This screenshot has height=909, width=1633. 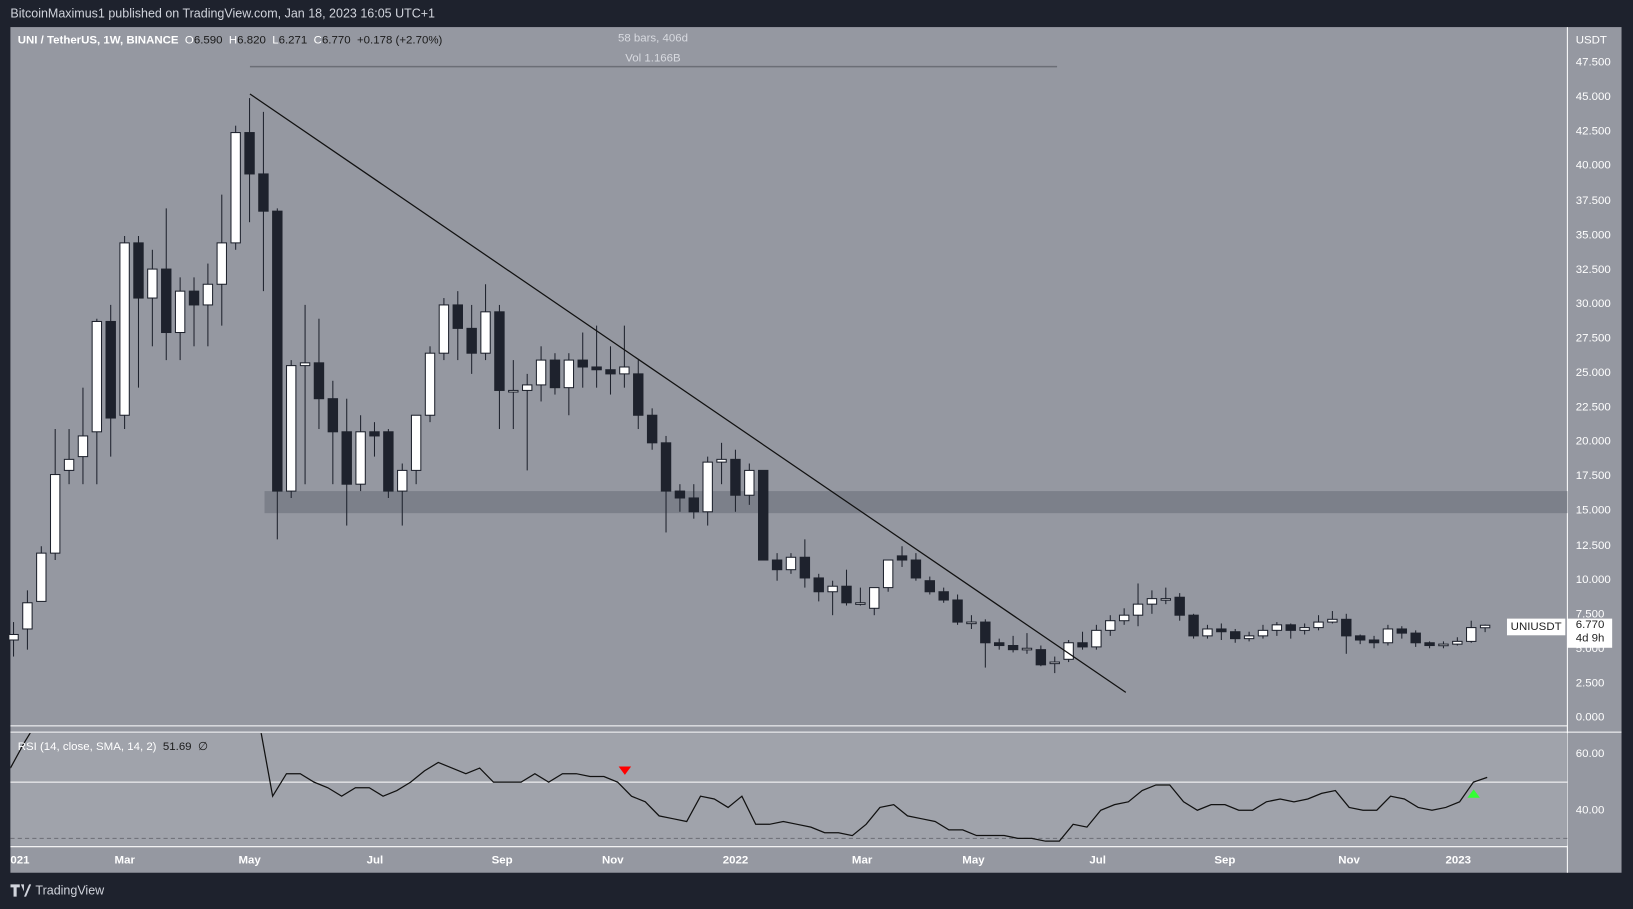 I want to click on rsi-value: 51.69, so click(x=177, y=746).